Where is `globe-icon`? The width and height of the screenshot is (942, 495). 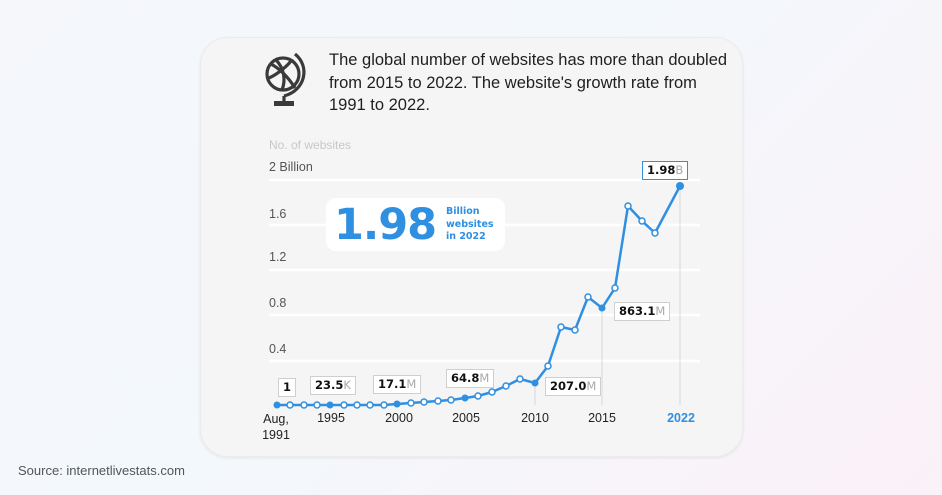 globe-icon is located at coordinates (285, 79).